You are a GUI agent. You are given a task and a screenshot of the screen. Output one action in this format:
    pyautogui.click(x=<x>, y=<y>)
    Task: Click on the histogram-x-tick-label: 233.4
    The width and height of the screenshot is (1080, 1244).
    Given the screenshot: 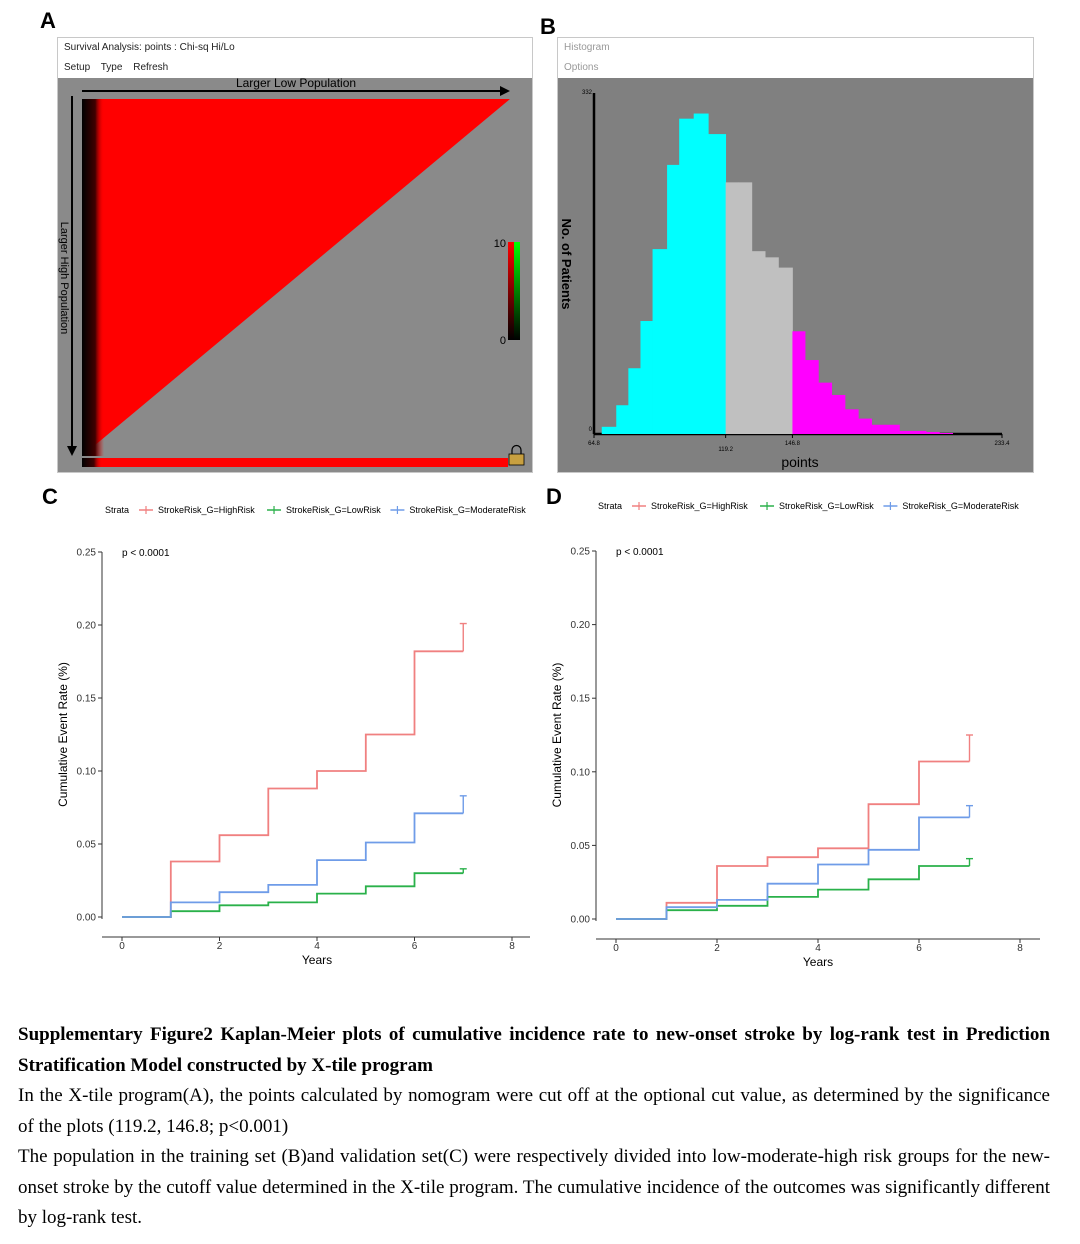 What is the action you would take?
    pyautogui.click(x=1002, y=444)
    